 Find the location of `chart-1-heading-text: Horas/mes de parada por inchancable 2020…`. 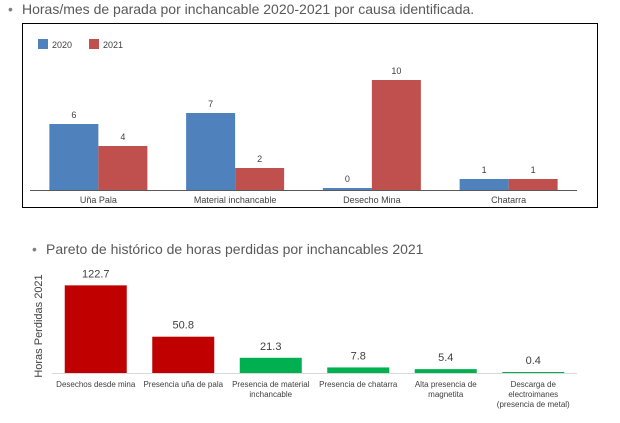

chart-1-heading-text: Horas/mes de parada por inchancable 2020… is located at coordinates (248, 9).